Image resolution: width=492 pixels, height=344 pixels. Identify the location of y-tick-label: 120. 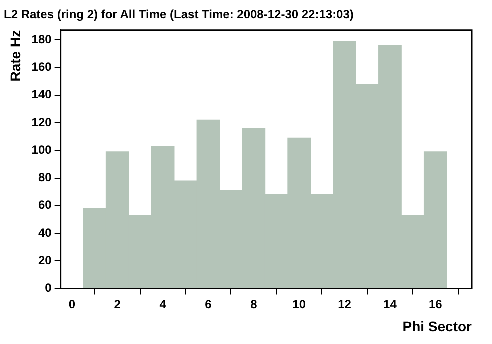
(42, 122).